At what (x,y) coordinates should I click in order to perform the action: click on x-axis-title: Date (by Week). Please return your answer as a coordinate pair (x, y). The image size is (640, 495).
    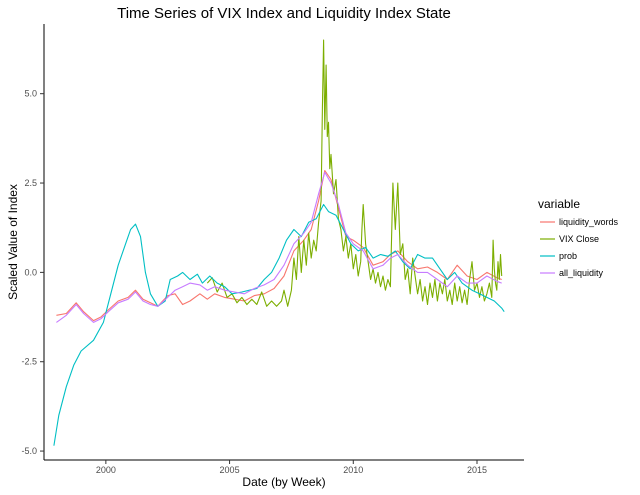
    Looking at the image, I should click on (283, 482).